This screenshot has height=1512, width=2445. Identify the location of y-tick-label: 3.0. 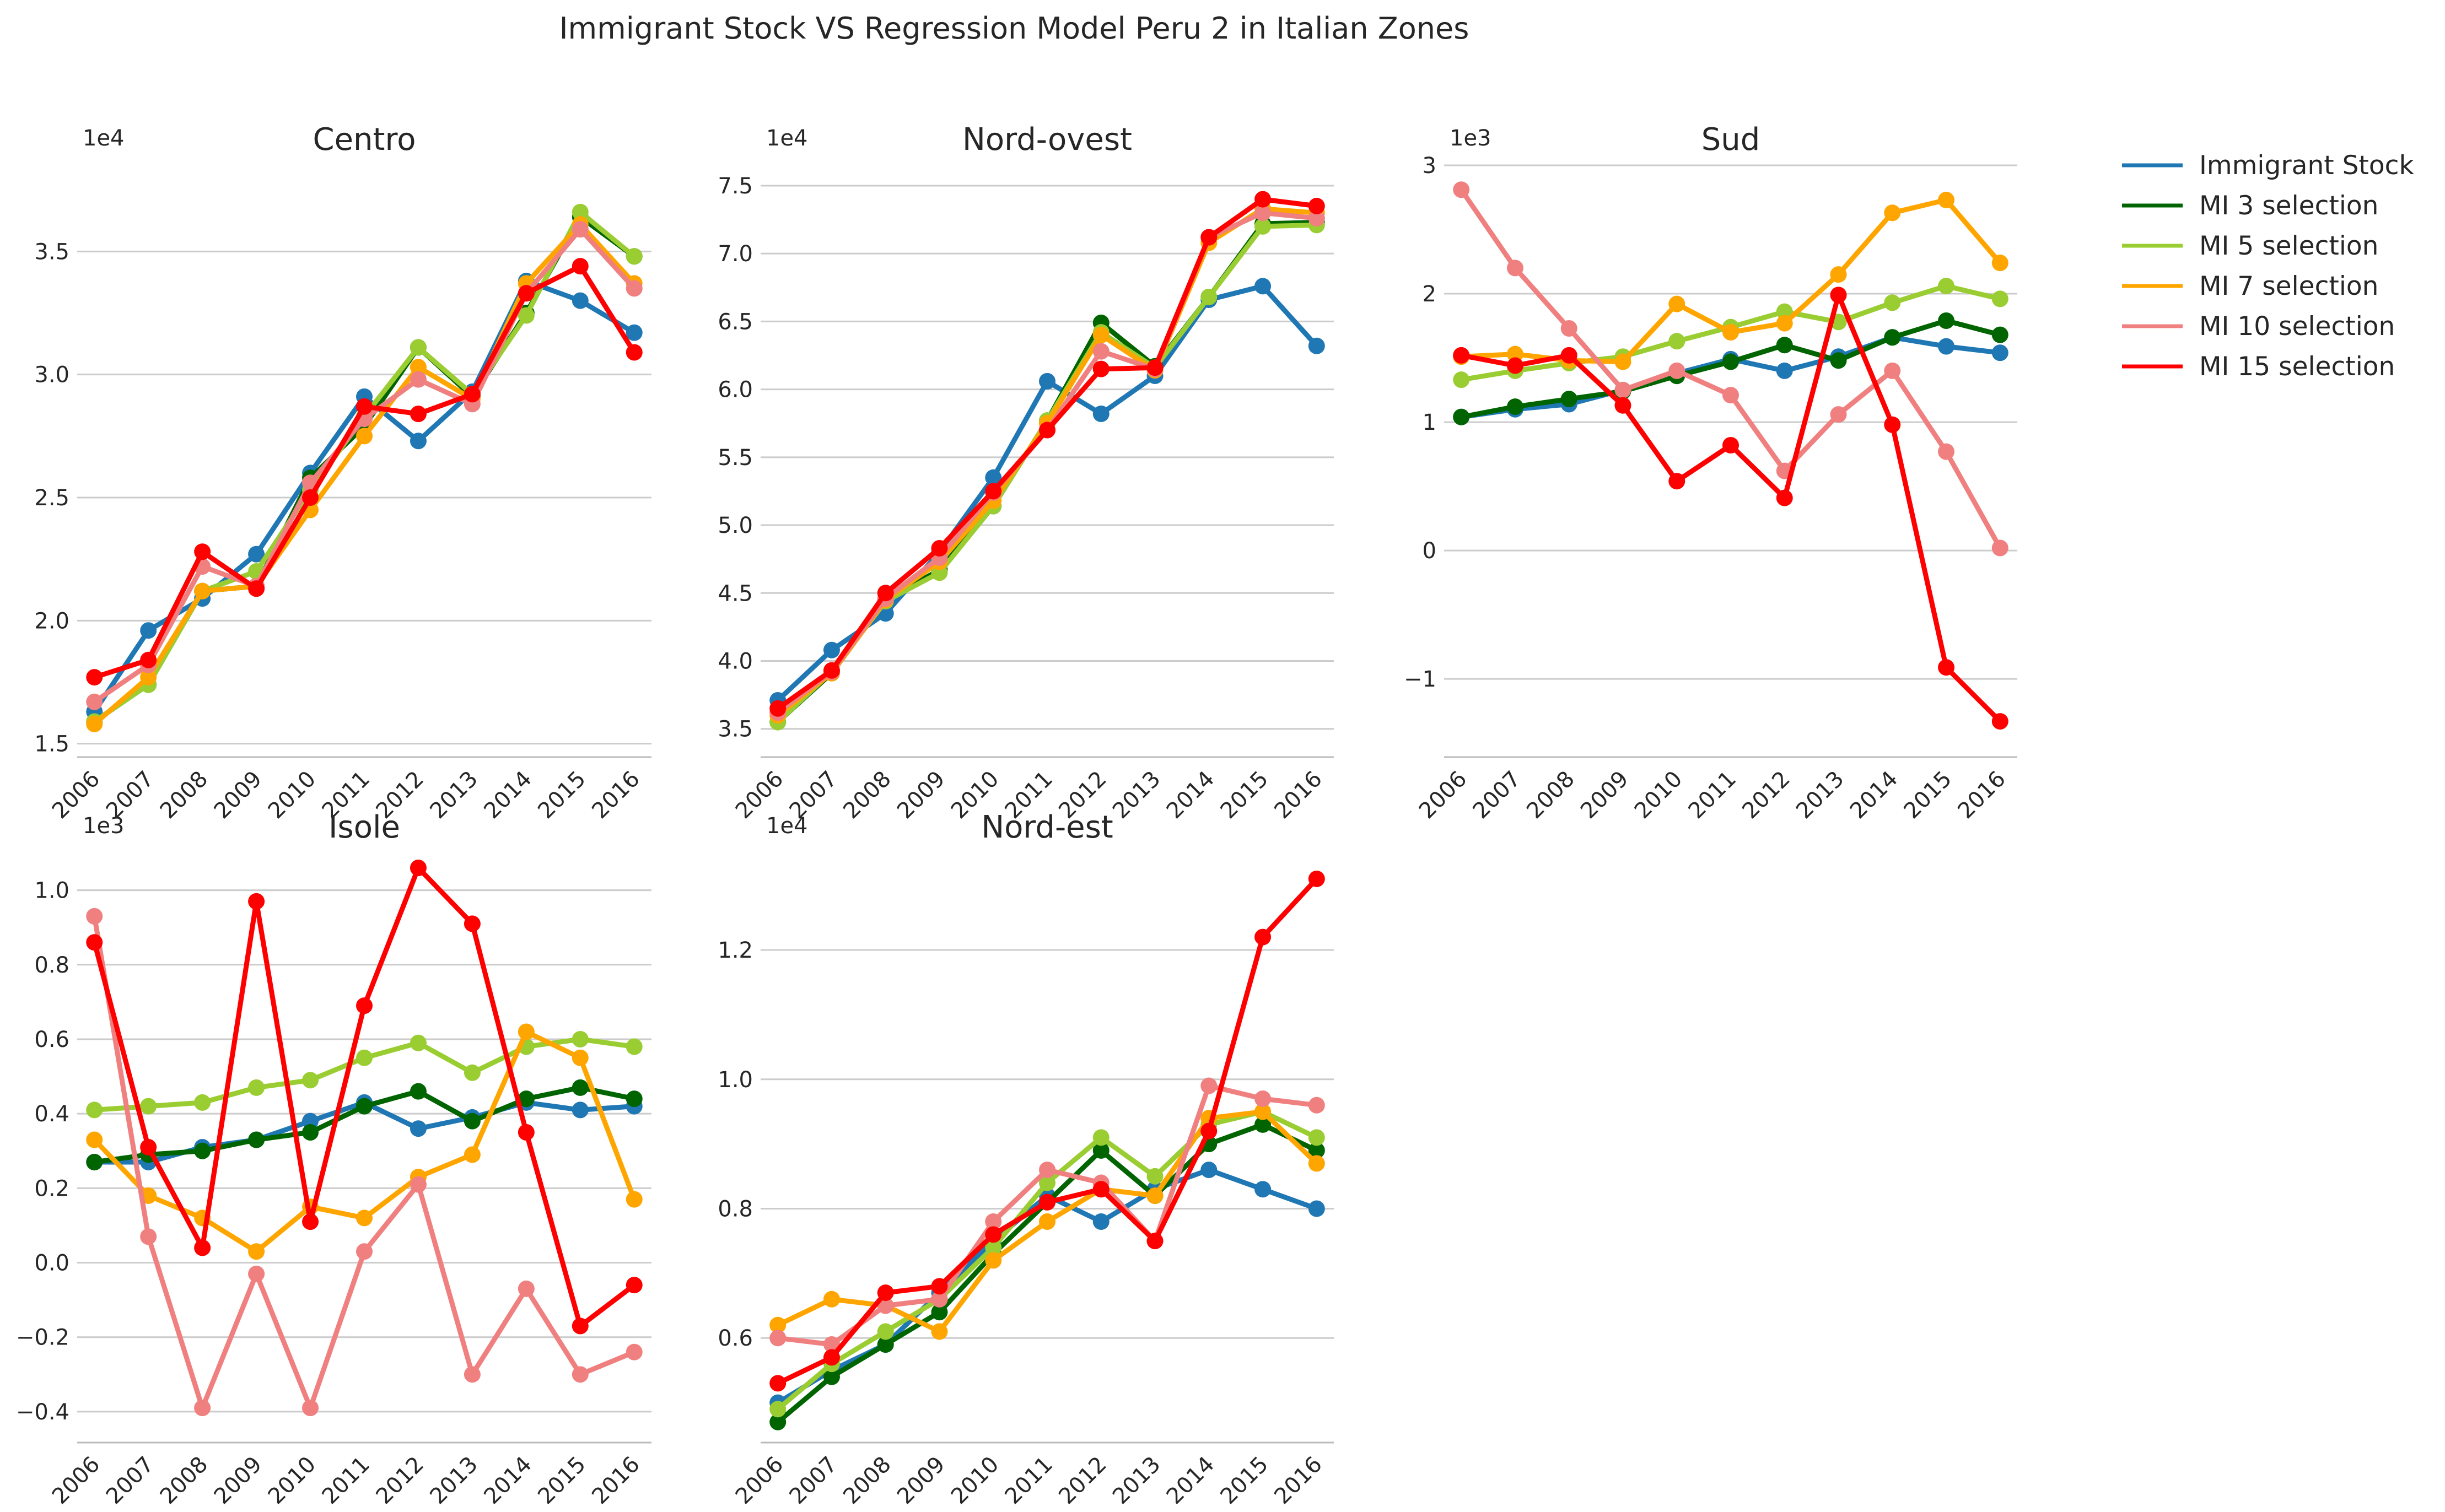
(51, 375).